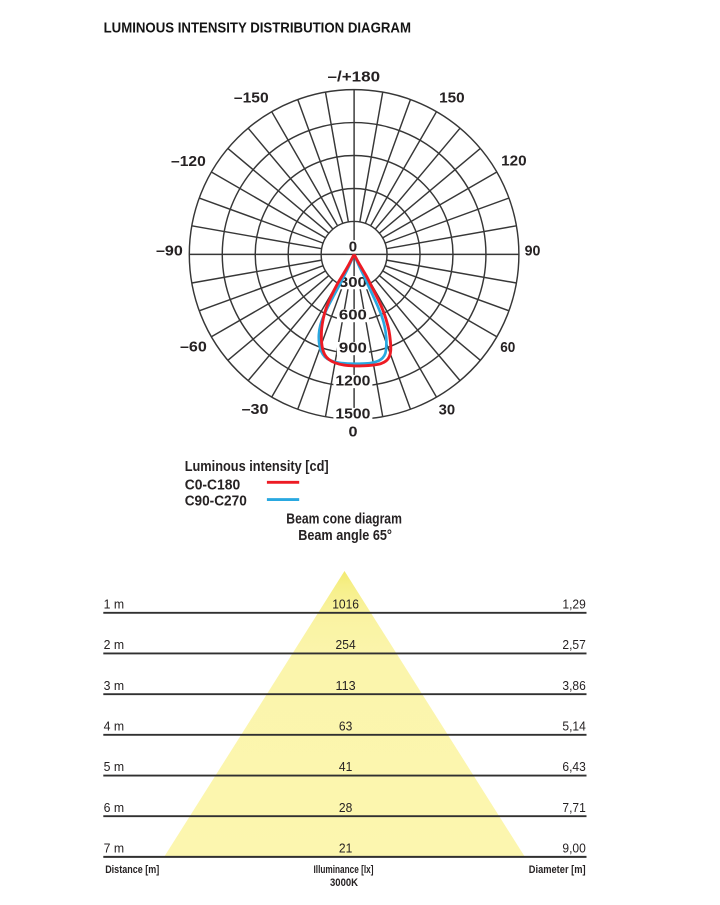 This screenshot has width=720, height=905. What do you see at coordinates (345, 847) in the screenshot?
I see `svg-text: 21` at bounding box center [345, 847].